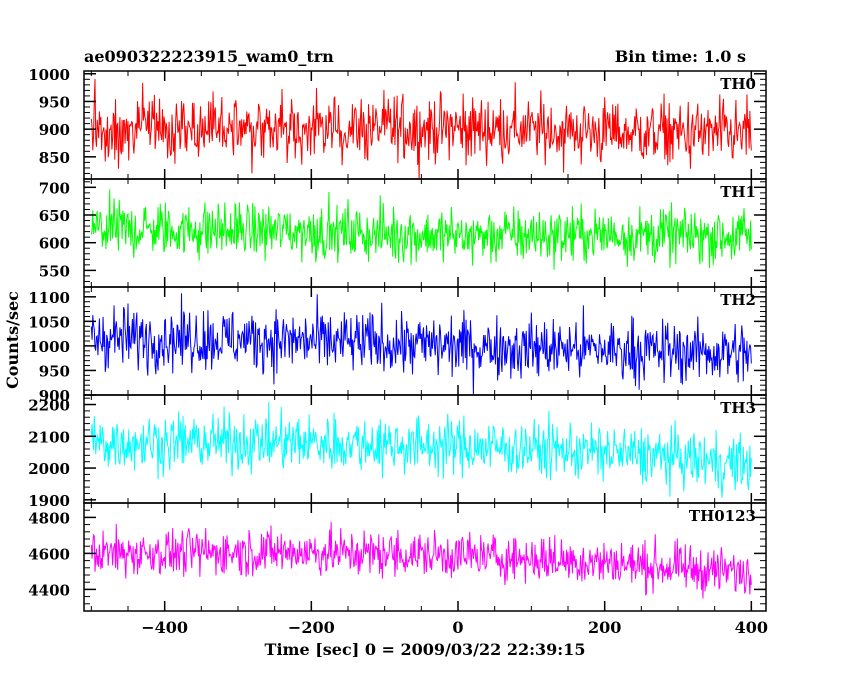 This screenshot has height=680, width=850. Describe the element at coordinates (49, 437) in the screenshot. I see `y-tick-label: 2100` at that location.